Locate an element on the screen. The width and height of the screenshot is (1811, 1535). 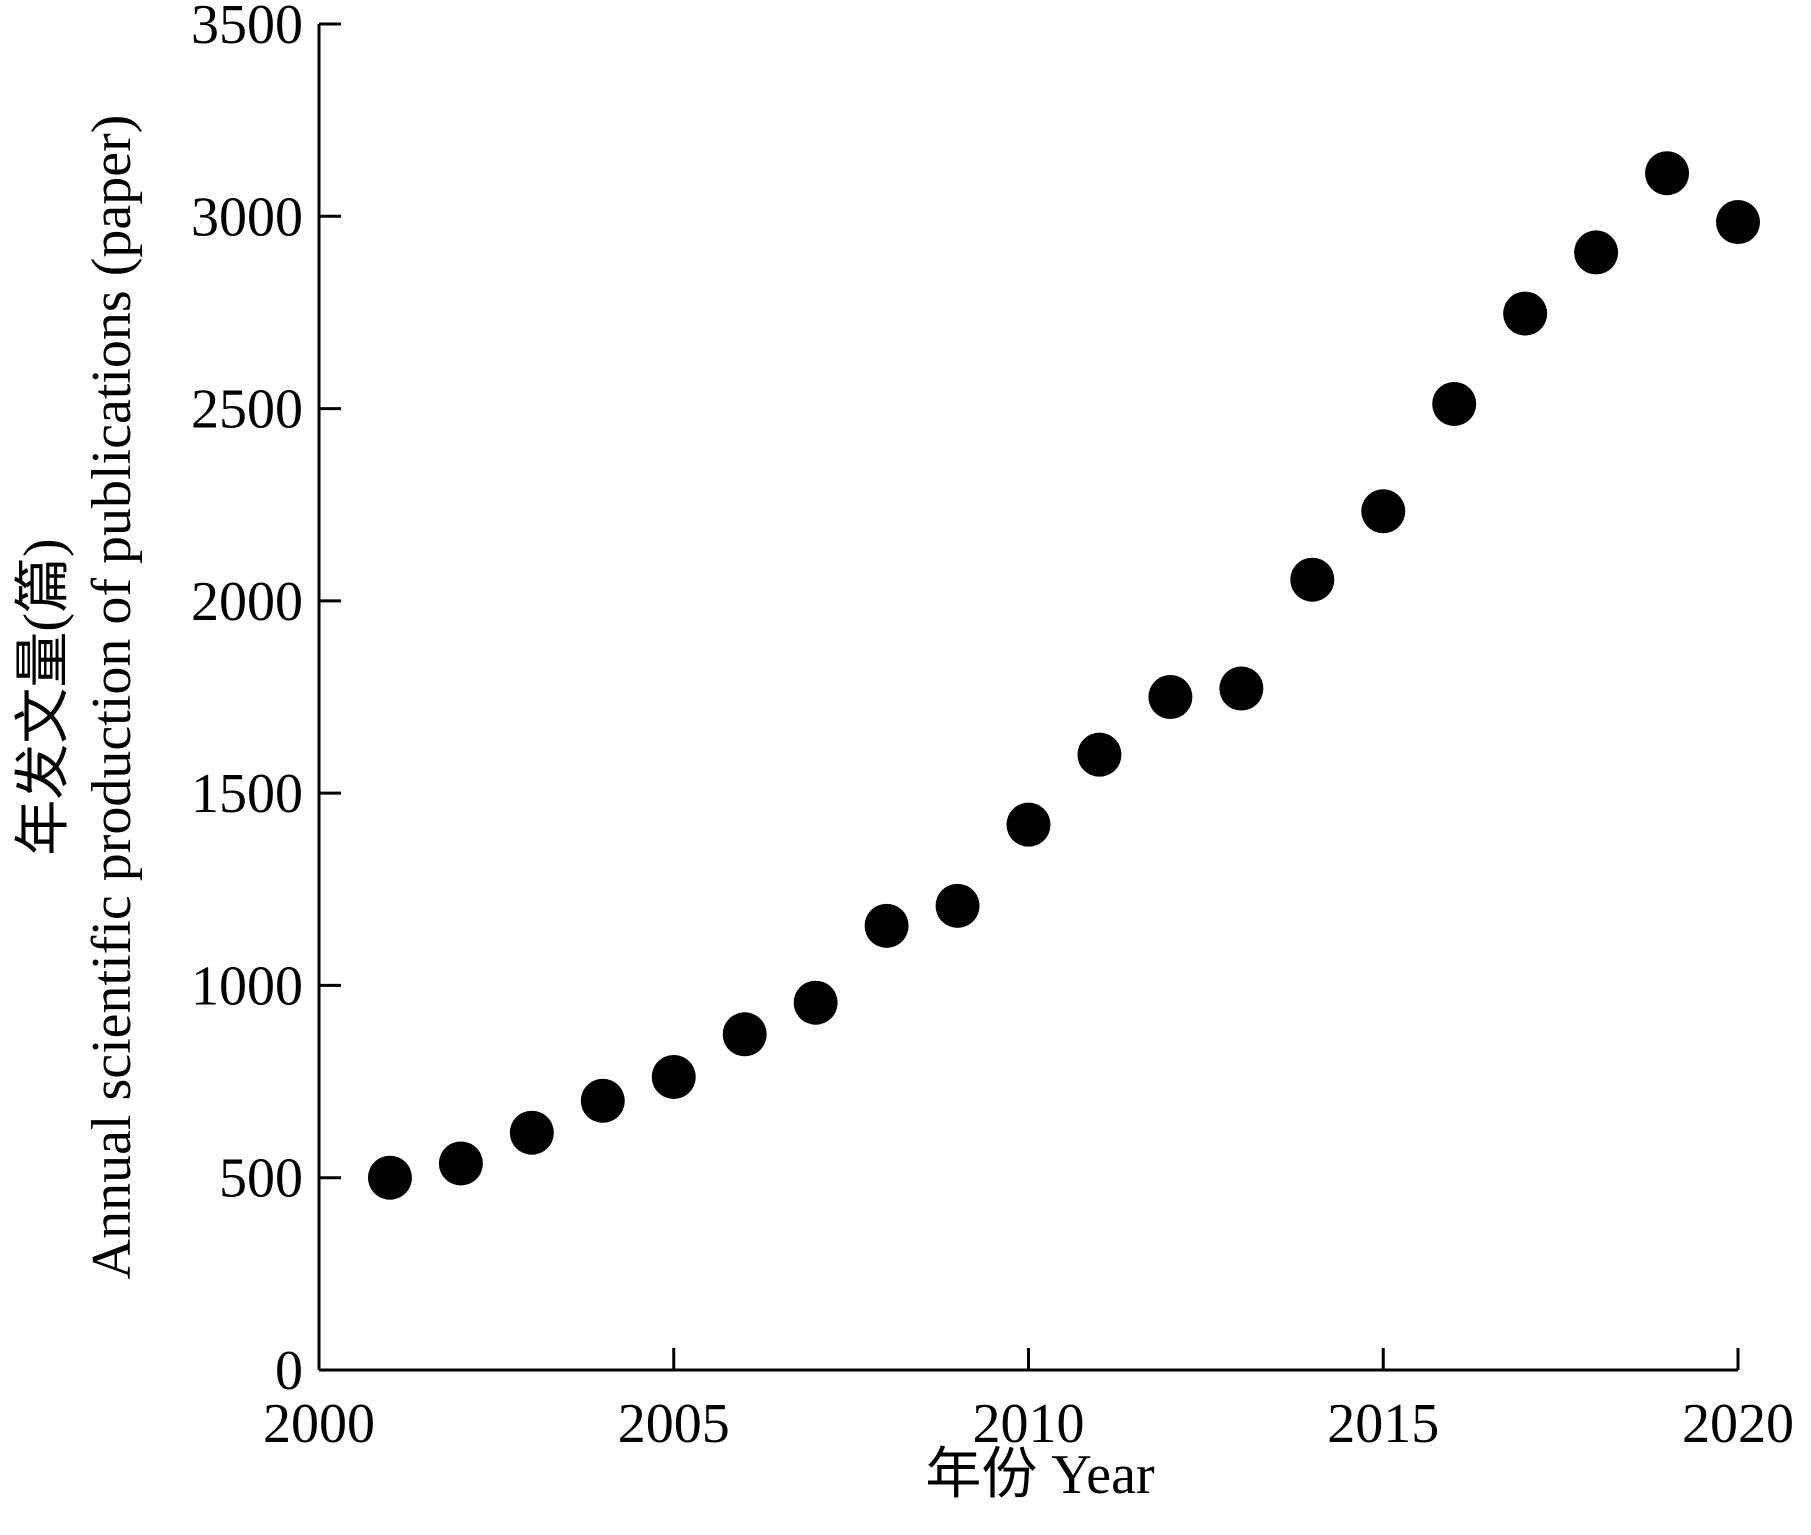
y-axis-title-chinese: 年发文量(篇) is located at coordinates (44, 696).